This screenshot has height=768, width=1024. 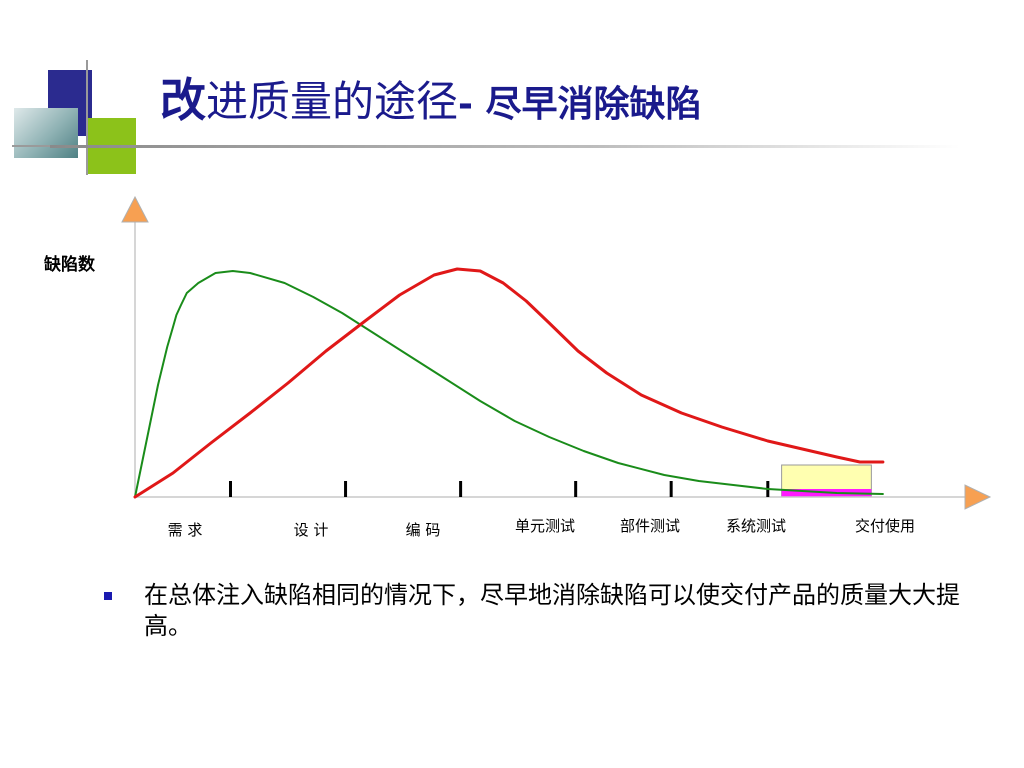 What do you see at coordinates (87, 117) in the screenshot?
I see `logo-line-vertical` at bounding box center [87, 117].